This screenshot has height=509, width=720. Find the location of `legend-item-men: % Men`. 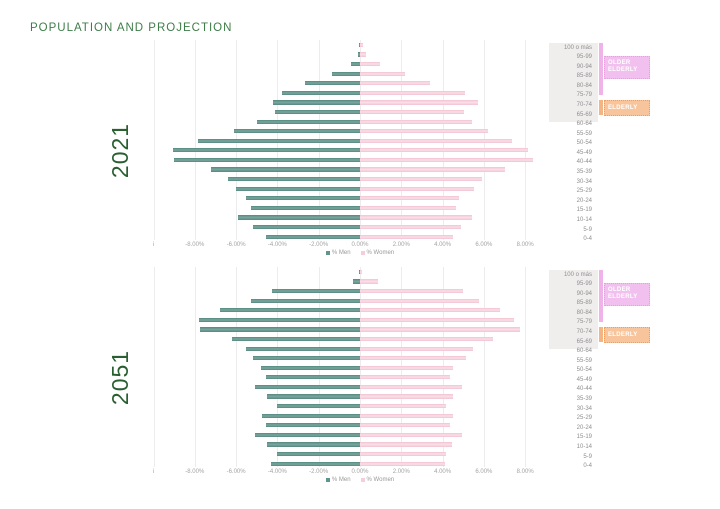

legend-item-men: % Men is located at coordinates (338, 253).